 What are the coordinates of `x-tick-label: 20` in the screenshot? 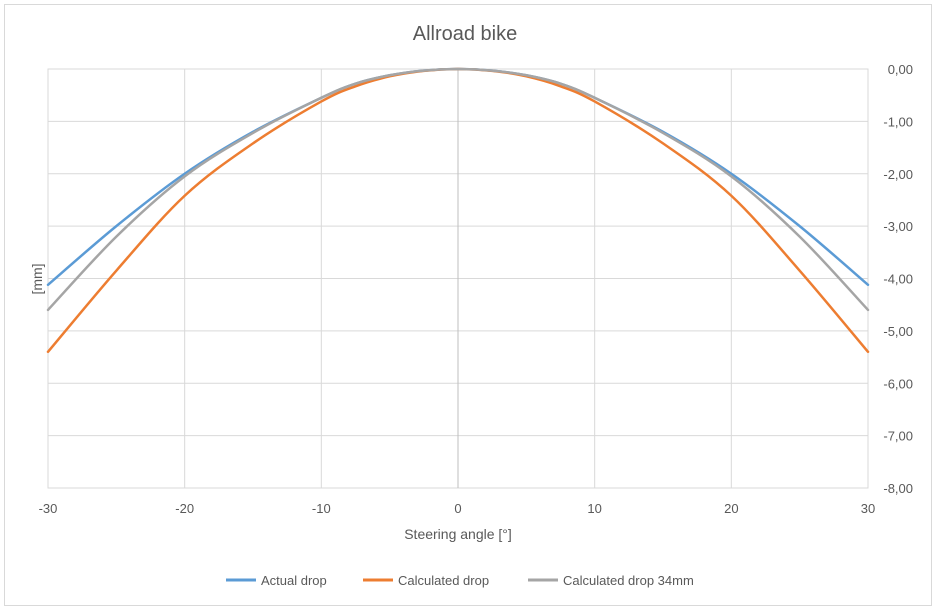 It's located at (731, 508).